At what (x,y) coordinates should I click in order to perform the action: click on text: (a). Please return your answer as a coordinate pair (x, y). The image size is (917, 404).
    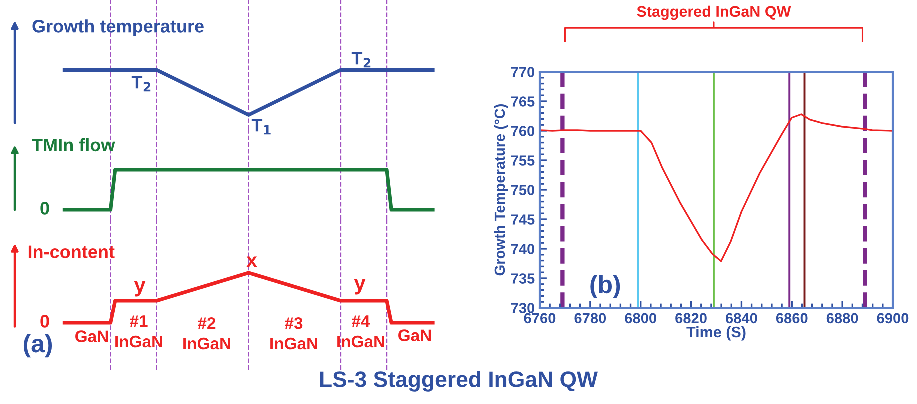
    Looking at the image, I should click on (38, 346).